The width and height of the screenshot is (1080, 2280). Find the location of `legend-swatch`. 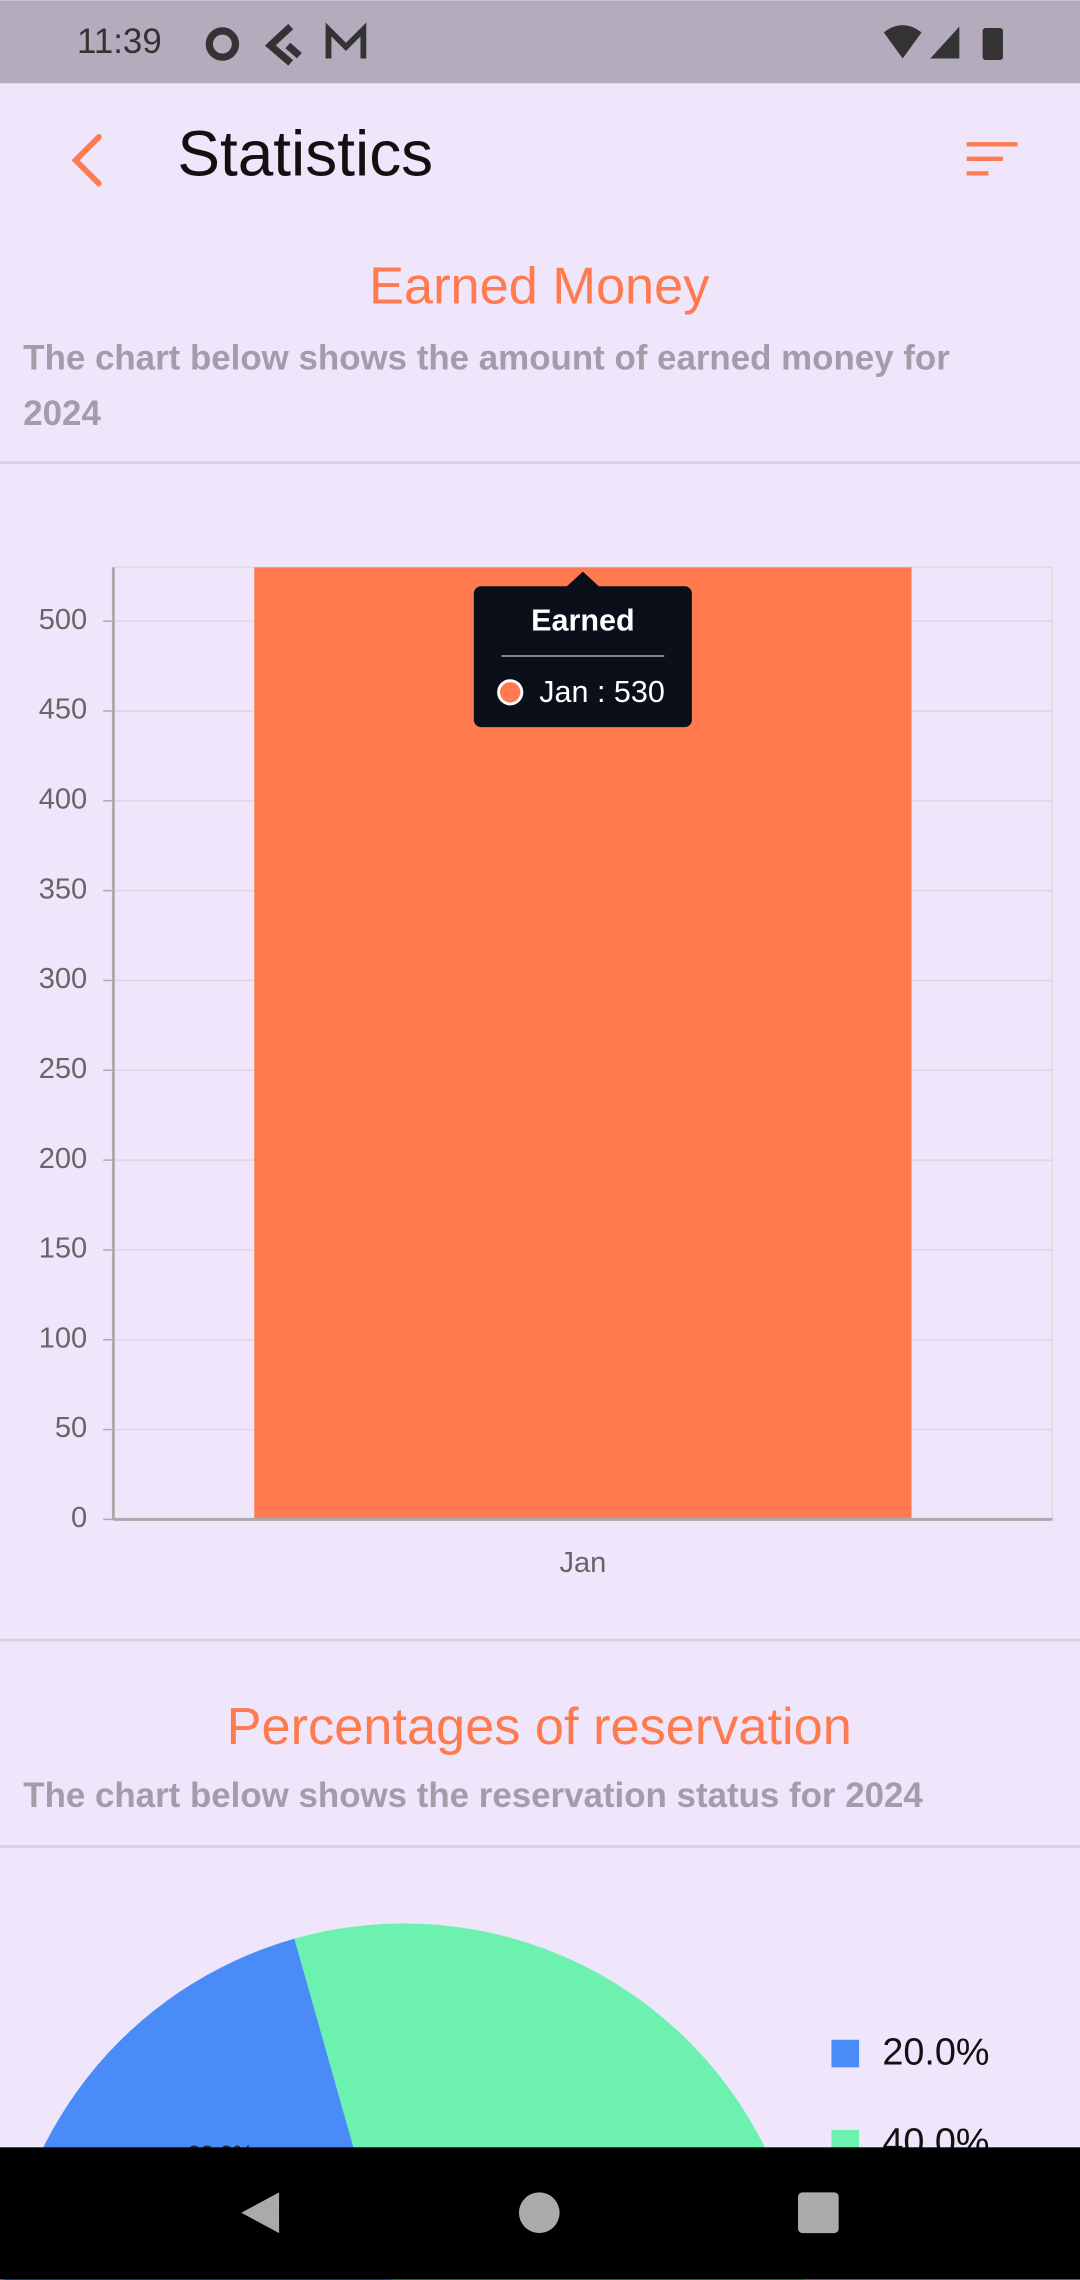

legend-swatch is located at coordinates (845, 2053).